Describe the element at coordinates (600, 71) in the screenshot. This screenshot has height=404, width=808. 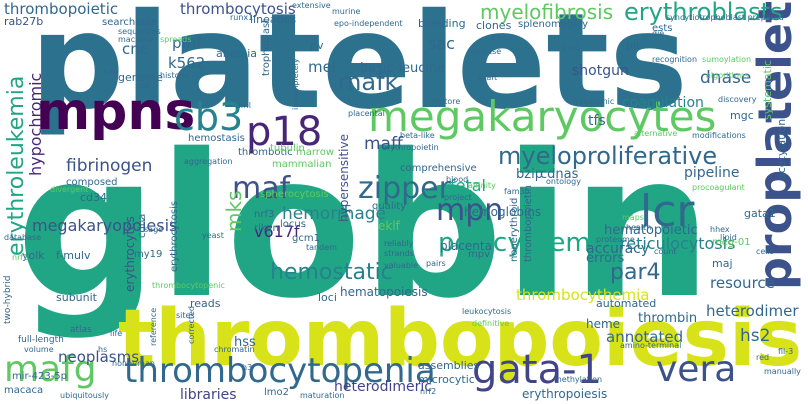
I see `word-shotgun: shotgun` at that location.